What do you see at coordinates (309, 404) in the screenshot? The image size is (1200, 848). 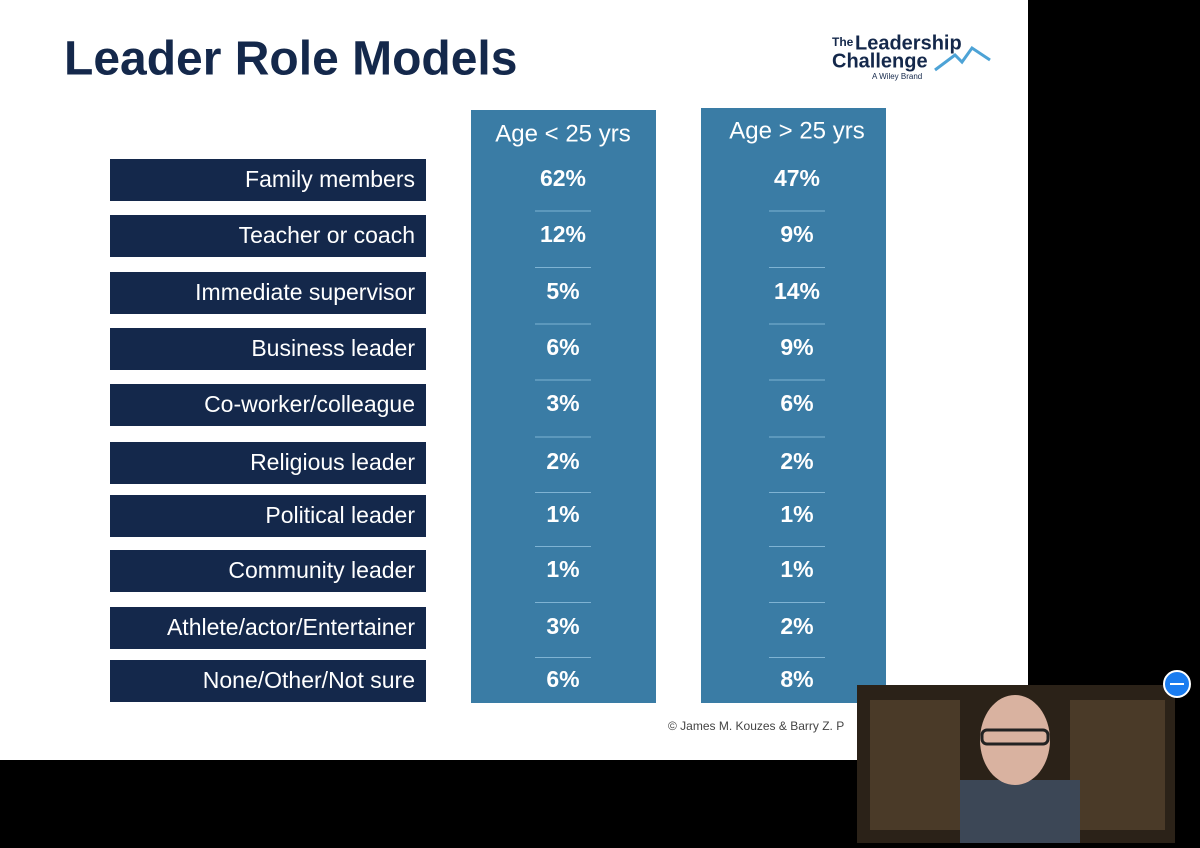 I see `row-label: Co-worker/colleague` at bounding box center [309, 404].